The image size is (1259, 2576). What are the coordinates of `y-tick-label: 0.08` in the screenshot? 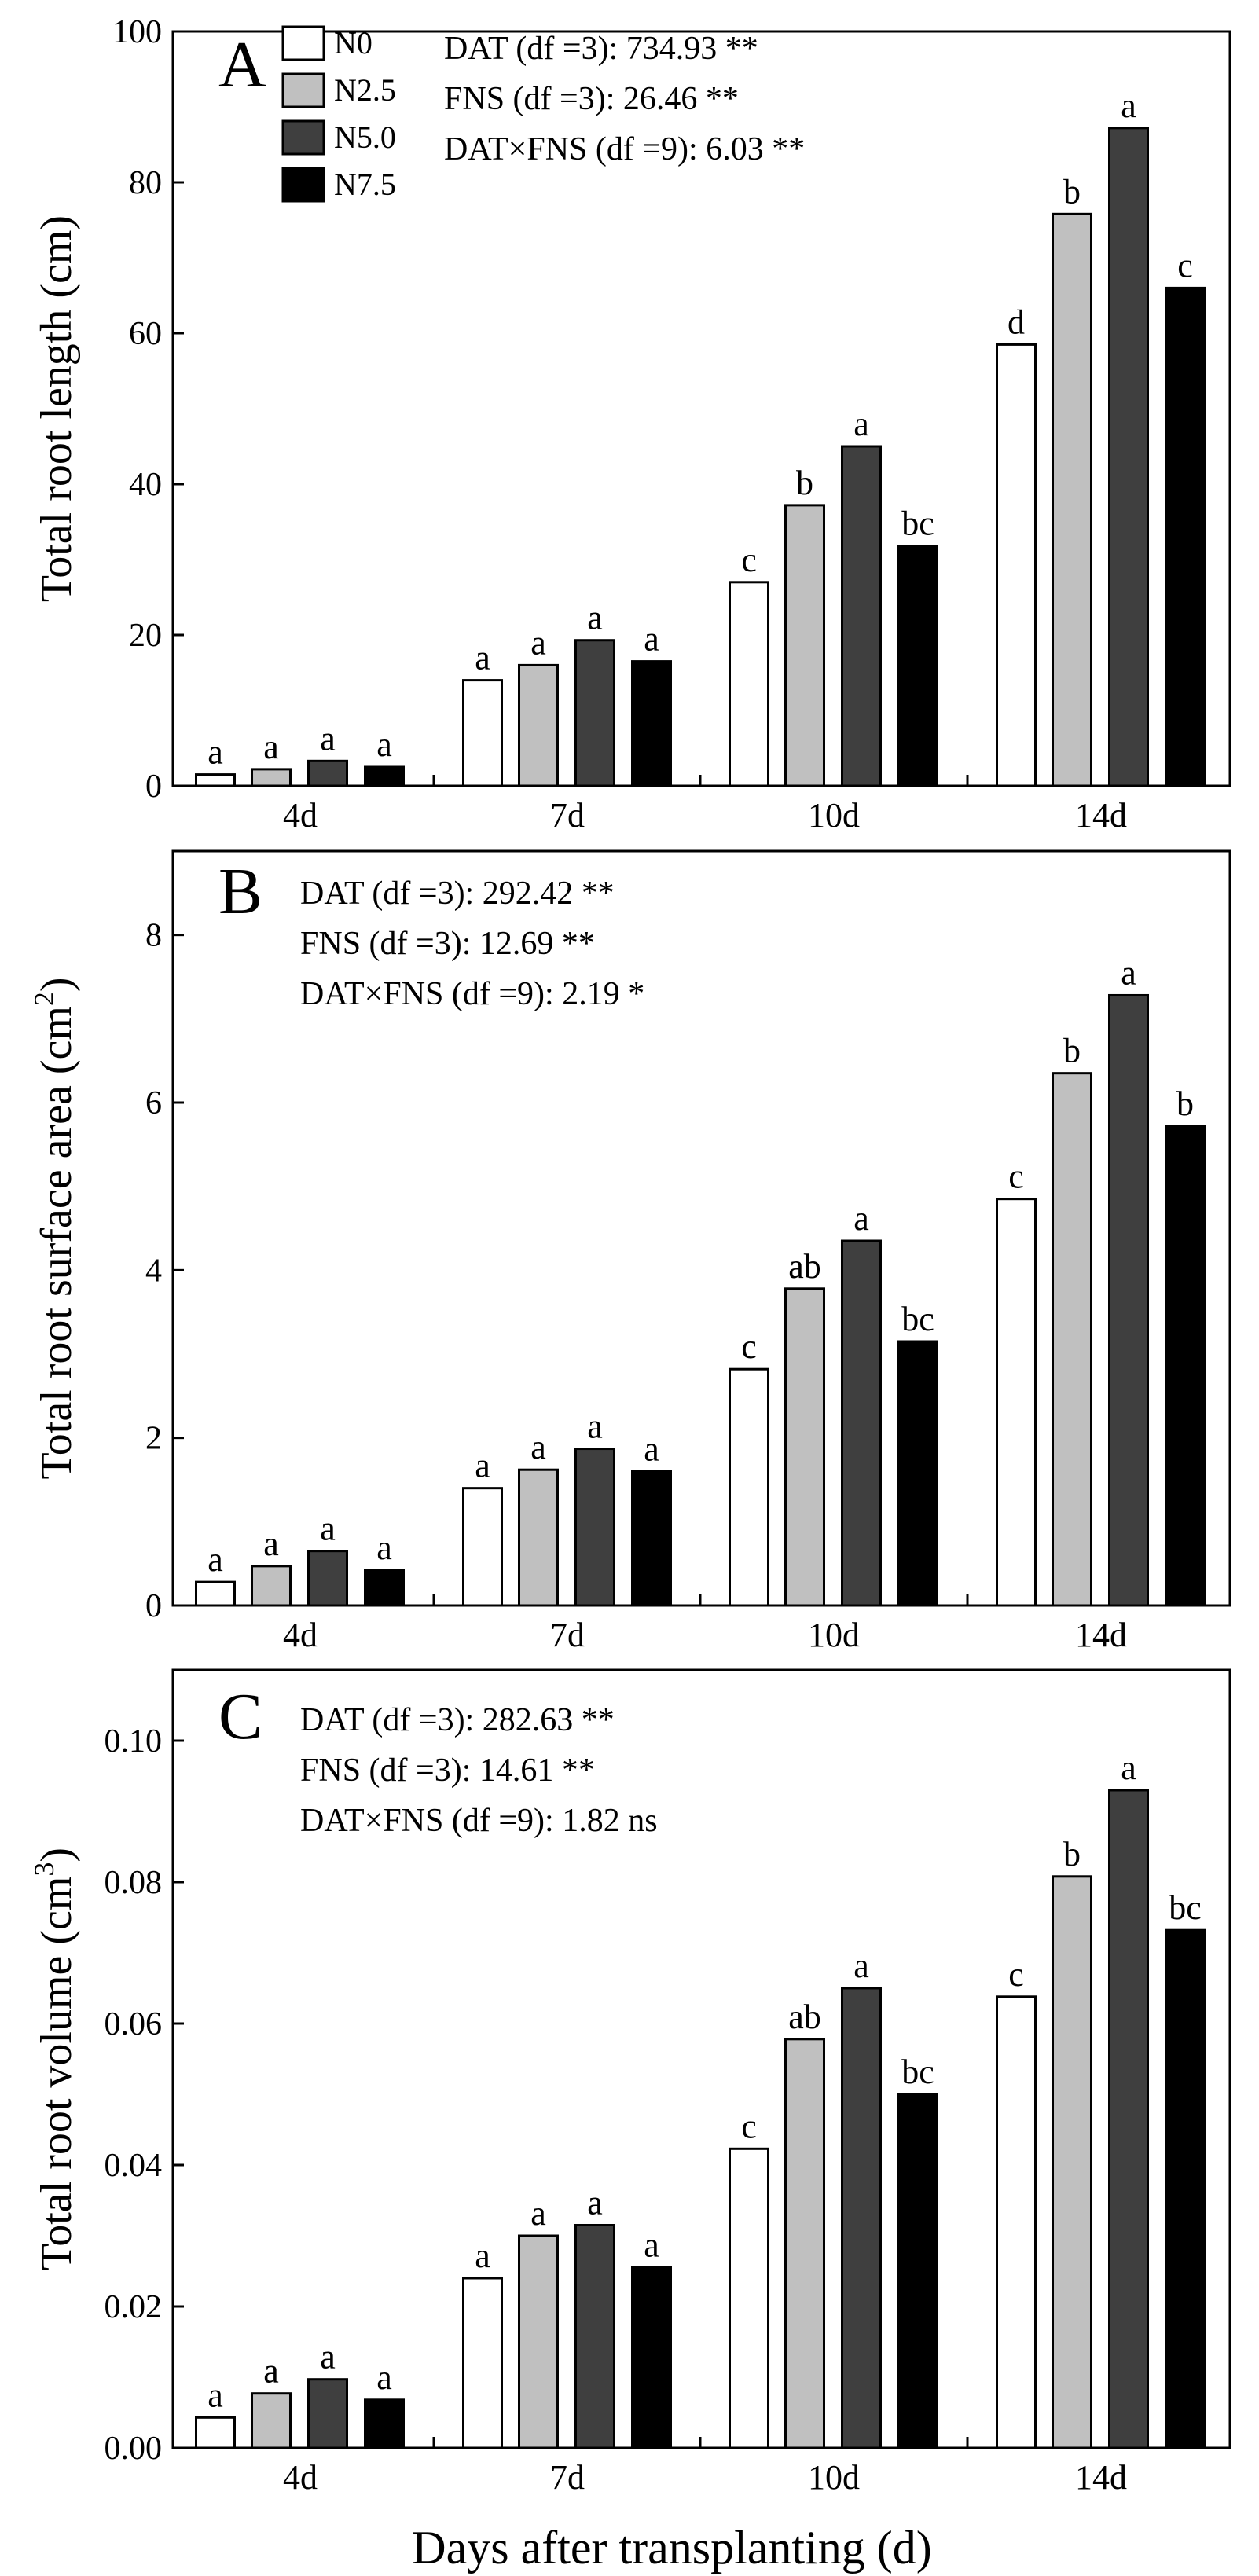 It's located at (134, 1883).